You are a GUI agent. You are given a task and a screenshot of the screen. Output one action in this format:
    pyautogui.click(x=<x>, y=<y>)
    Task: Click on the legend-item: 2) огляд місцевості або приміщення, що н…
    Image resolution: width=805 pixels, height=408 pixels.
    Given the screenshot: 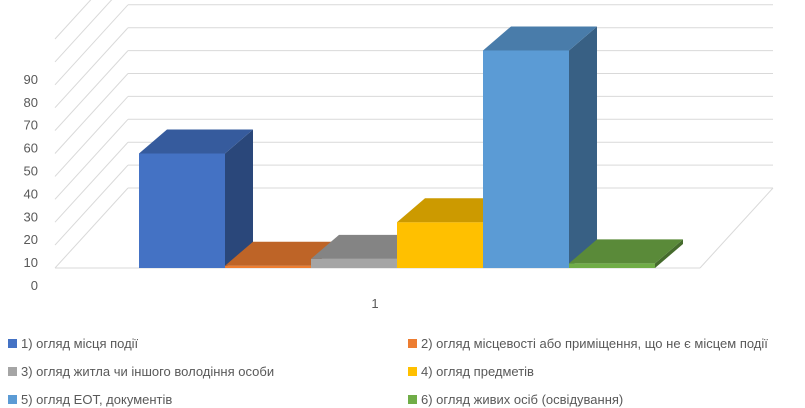 What is the action you would take?
    pyautogui.click(x=588, y=343)
    